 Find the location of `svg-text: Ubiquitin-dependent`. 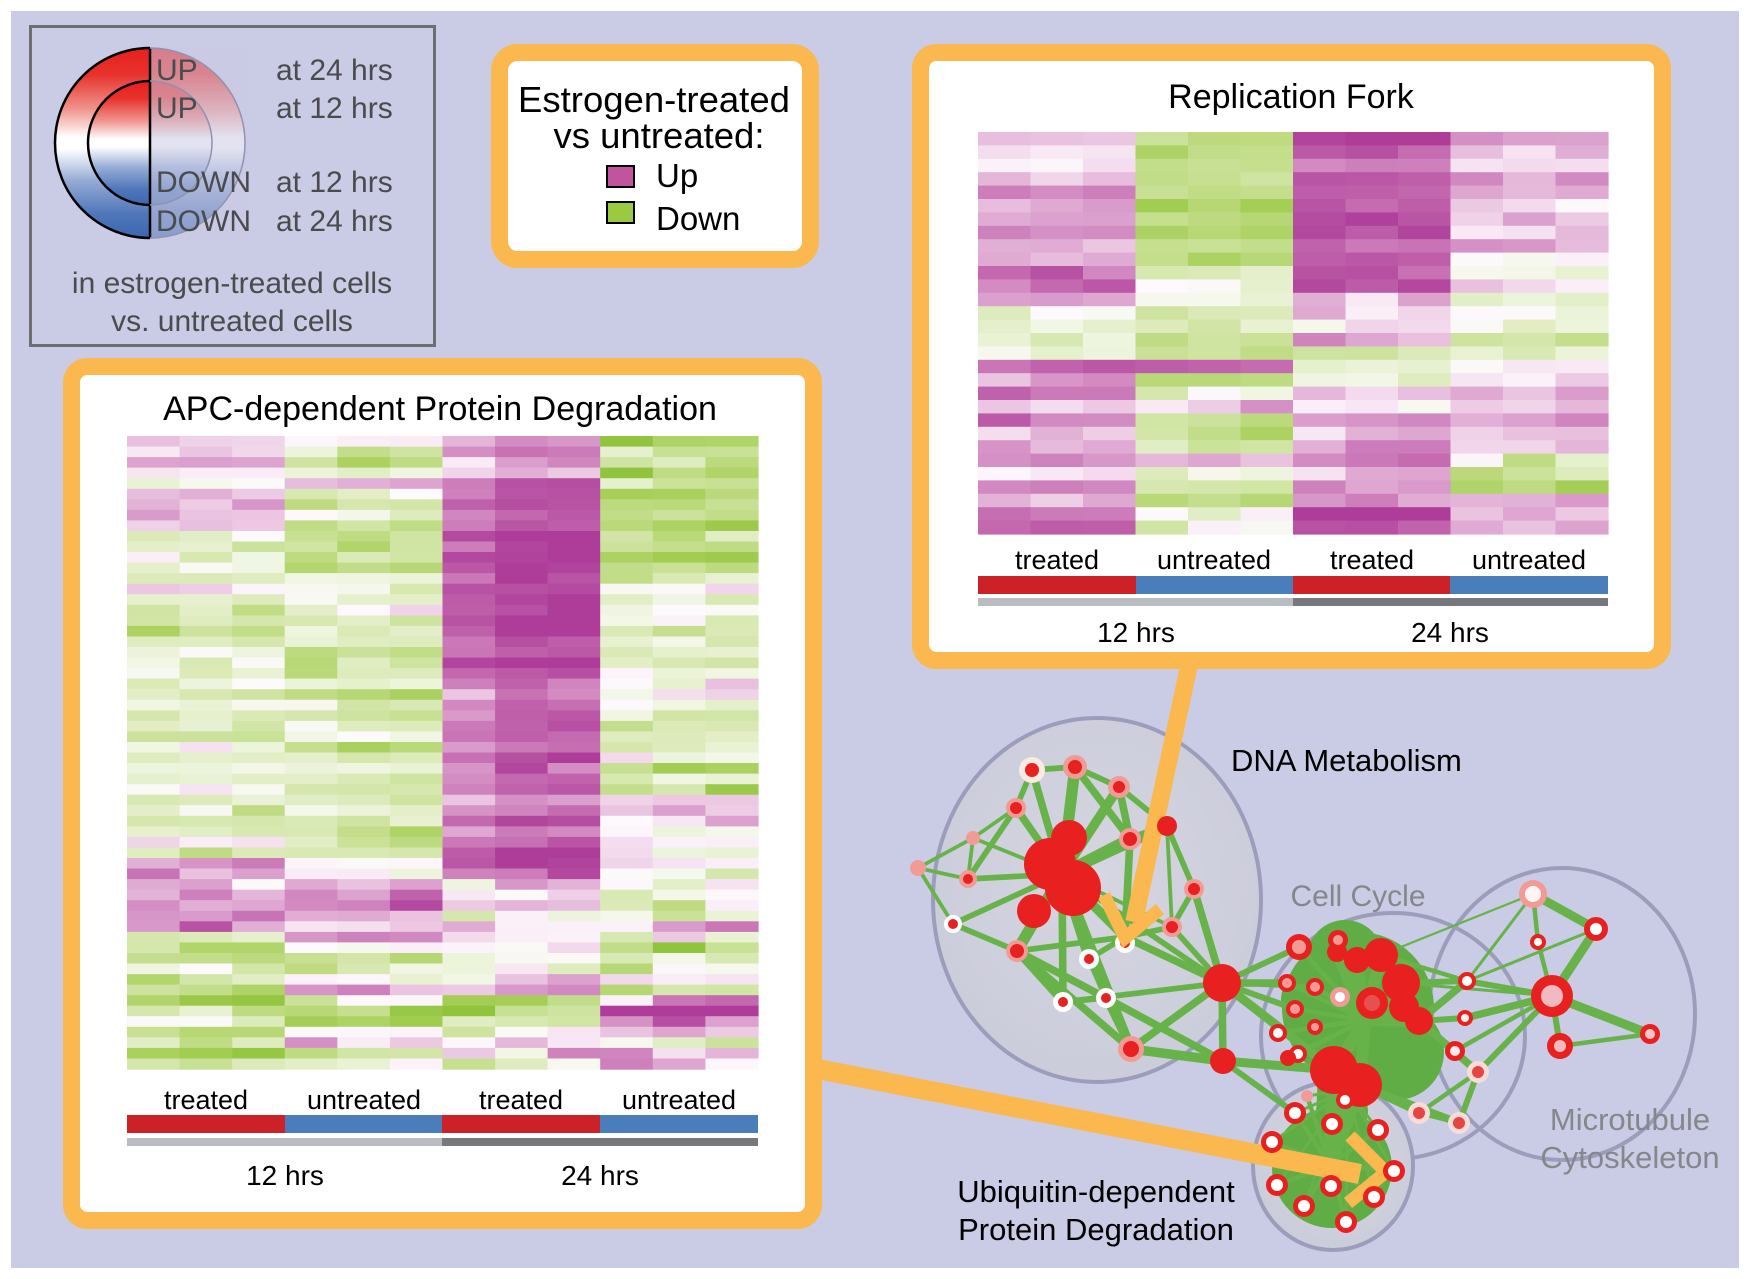

svg-text: Ubiquitin-dependent is located at coordinates (1096, 1191).